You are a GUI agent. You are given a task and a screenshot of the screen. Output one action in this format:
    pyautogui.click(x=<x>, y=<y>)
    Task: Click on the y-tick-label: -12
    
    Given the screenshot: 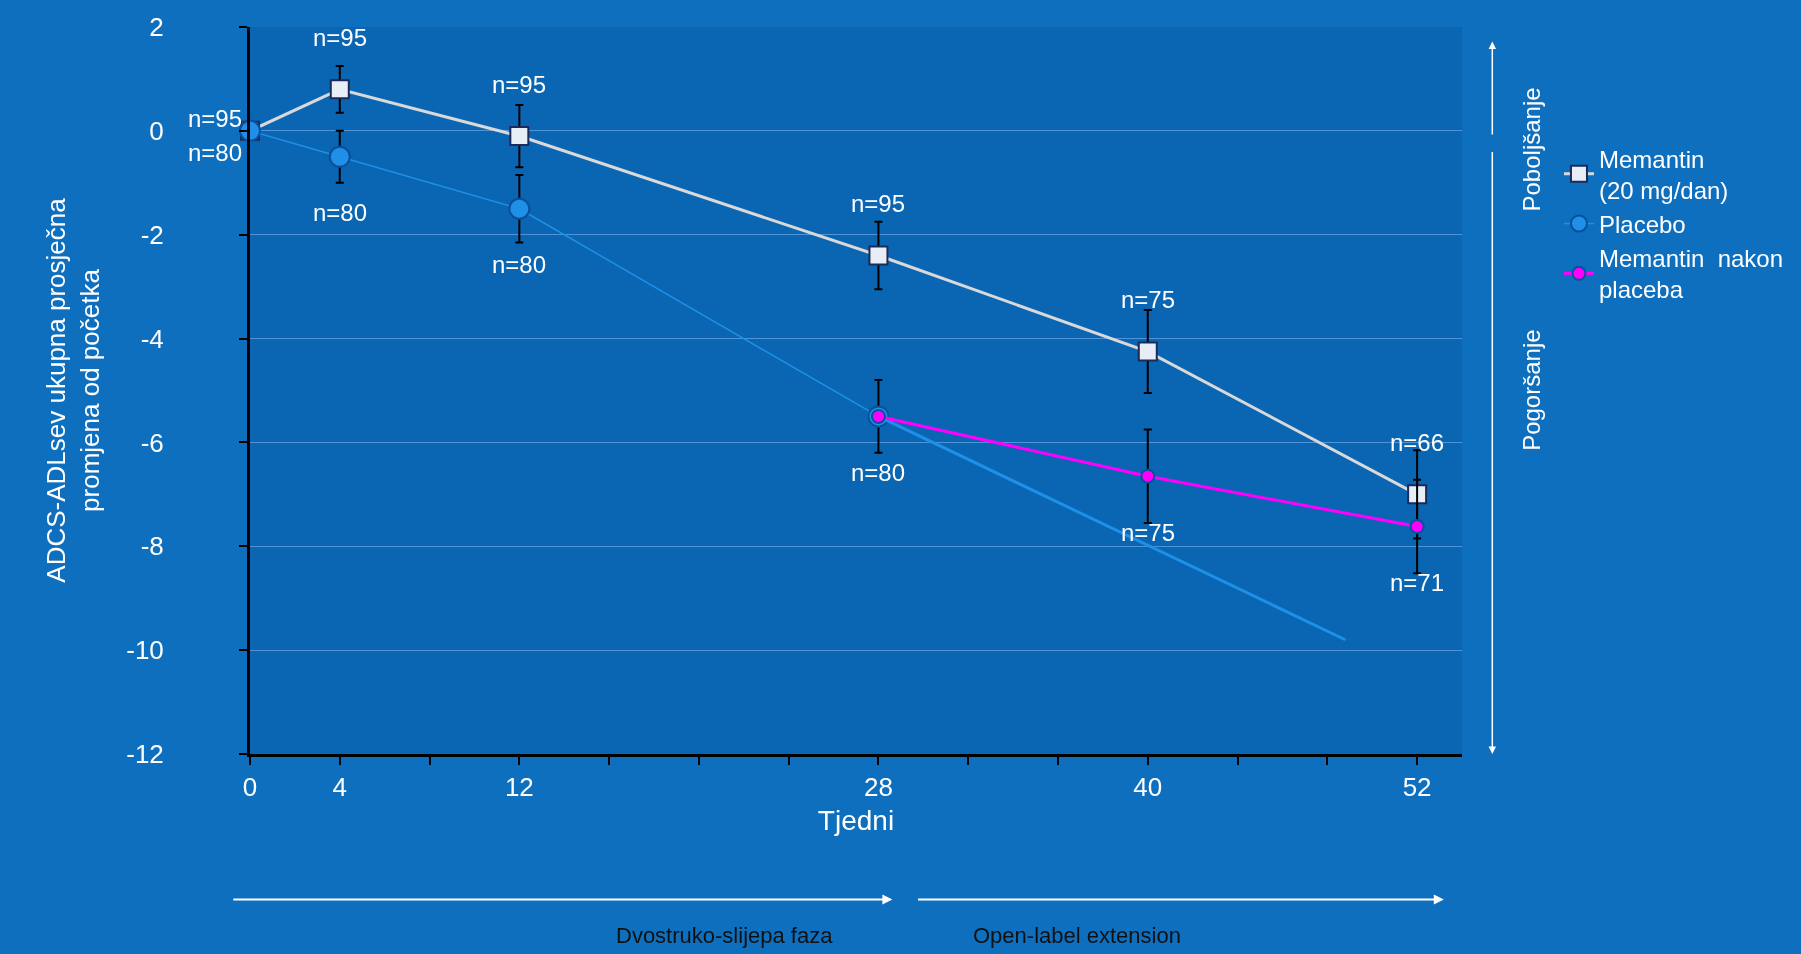 What is the action you would take?
    pyautogui.click(x=145, y=754)
    